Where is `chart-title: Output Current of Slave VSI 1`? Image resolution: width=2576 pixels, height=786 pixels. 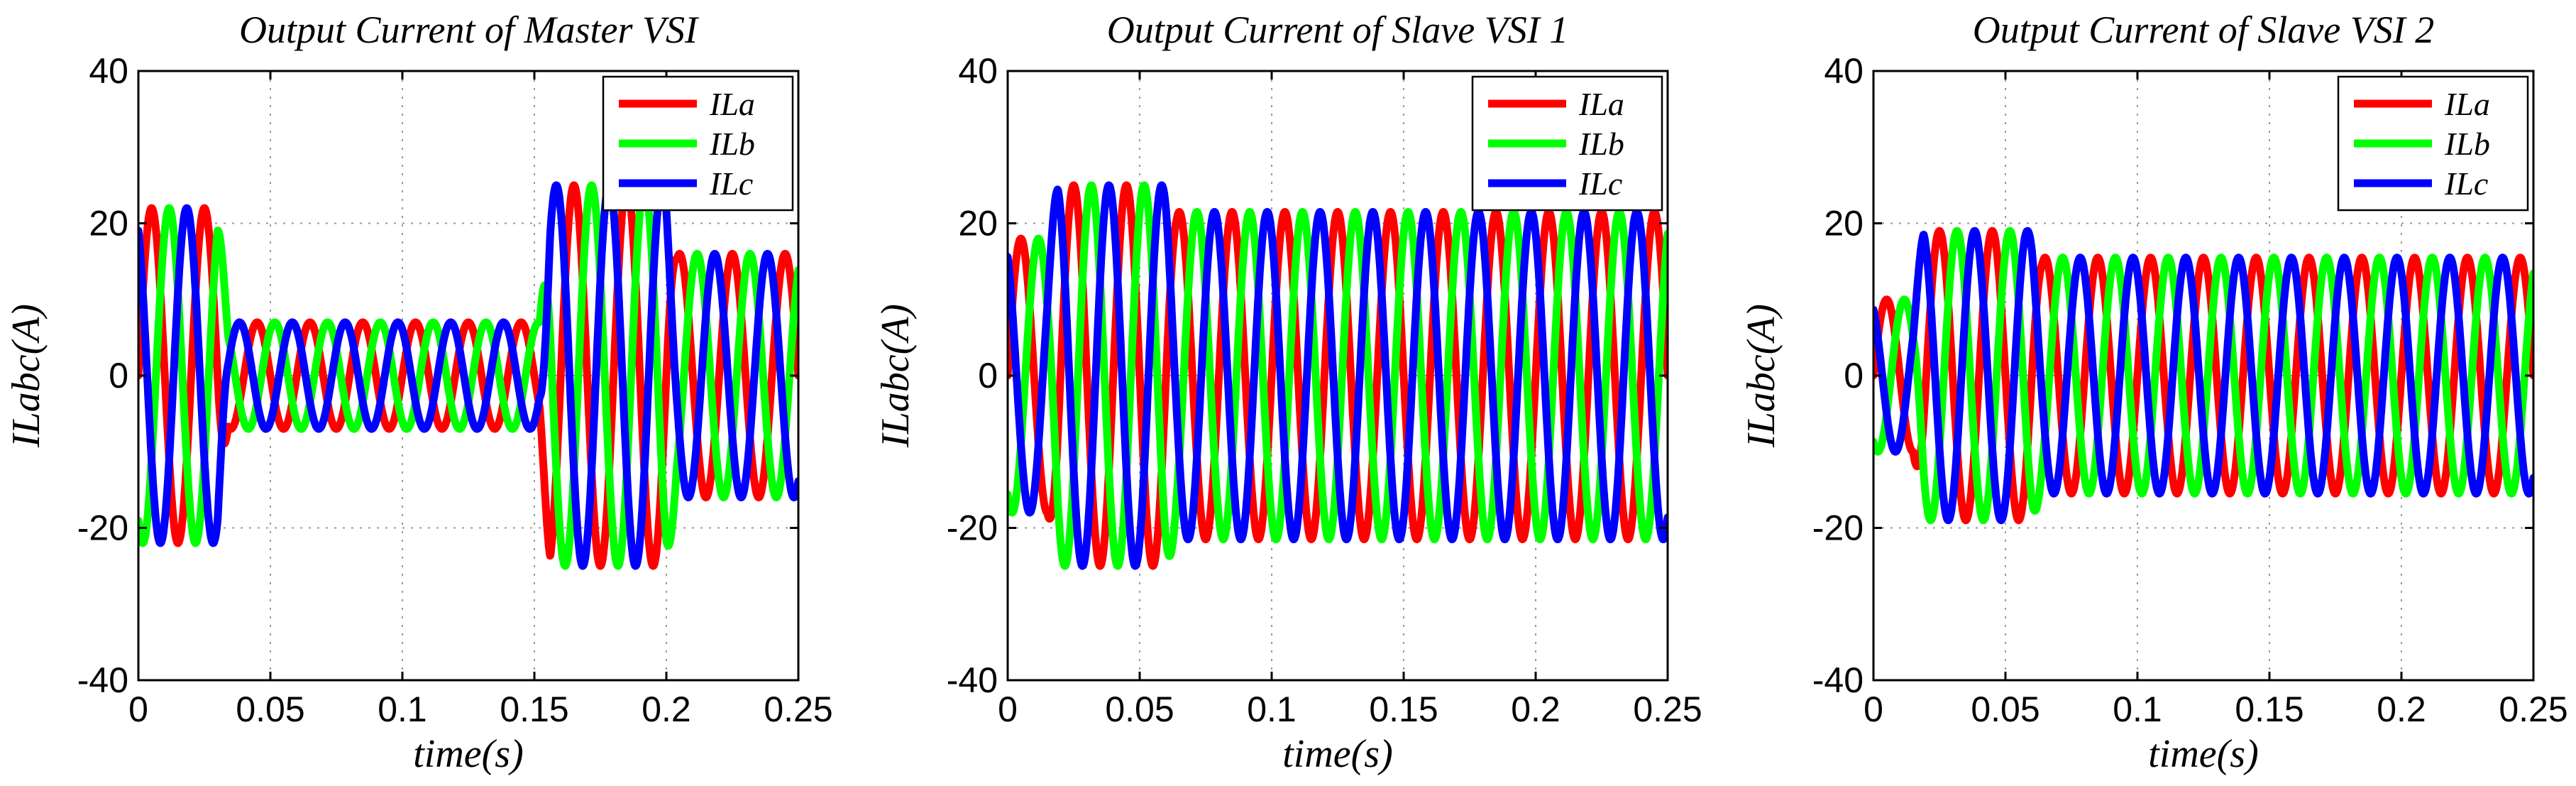 chart-title: Output Current of Slave VSI 1 is located at coordinates (1337, 30).